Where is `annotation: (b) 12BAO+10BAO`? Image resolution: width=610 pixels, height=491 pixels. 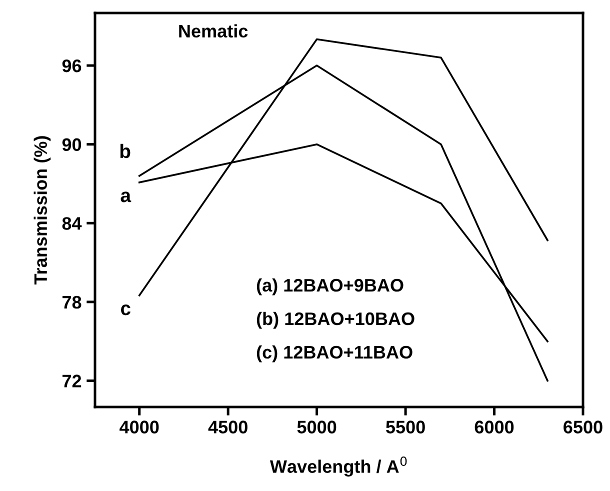 annotation: (b) 12BAO+10BAO is located at coordinates (335, 320).